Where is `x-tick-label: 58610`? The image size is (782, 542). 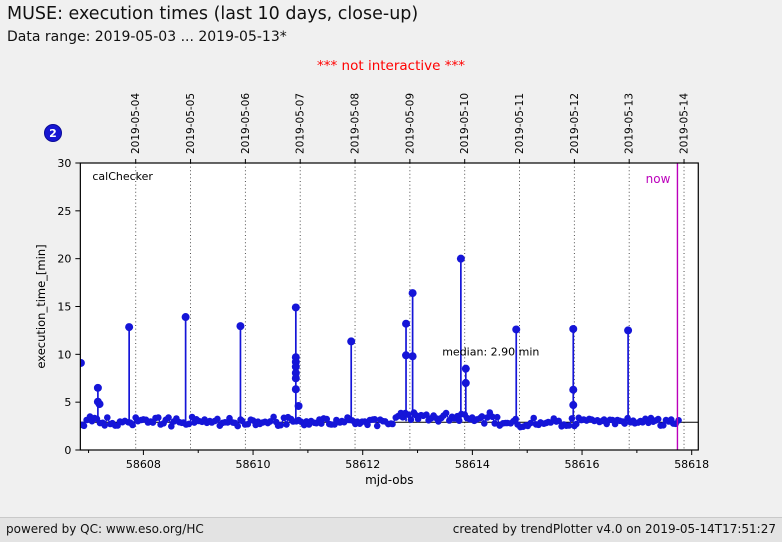
x-tick-label: 58610 is located at coordinates (253, 464).